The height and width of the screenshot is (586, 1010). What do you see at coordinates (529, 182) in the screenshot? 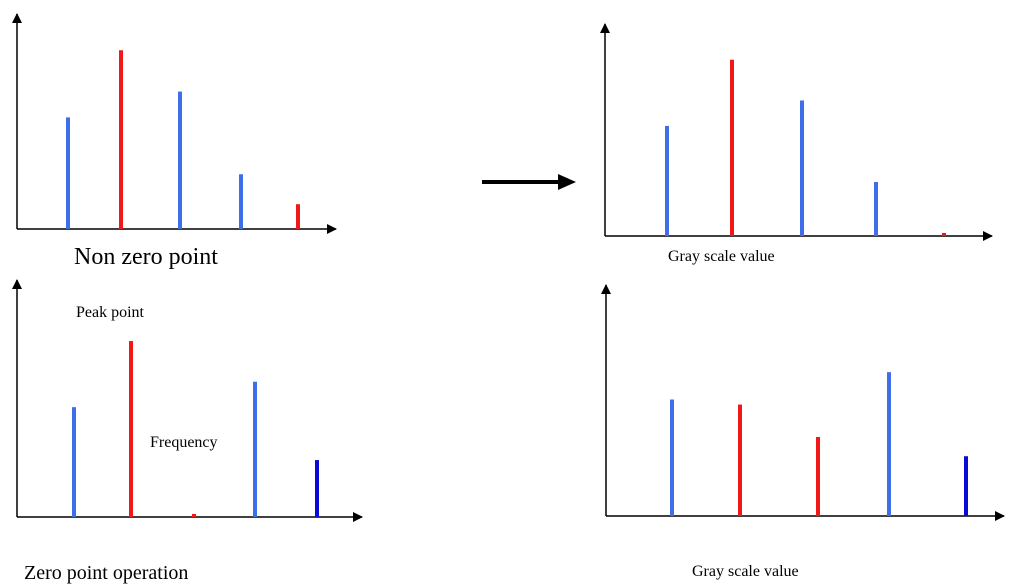
I see `transform-arrow` at bounding box center [529, 182].